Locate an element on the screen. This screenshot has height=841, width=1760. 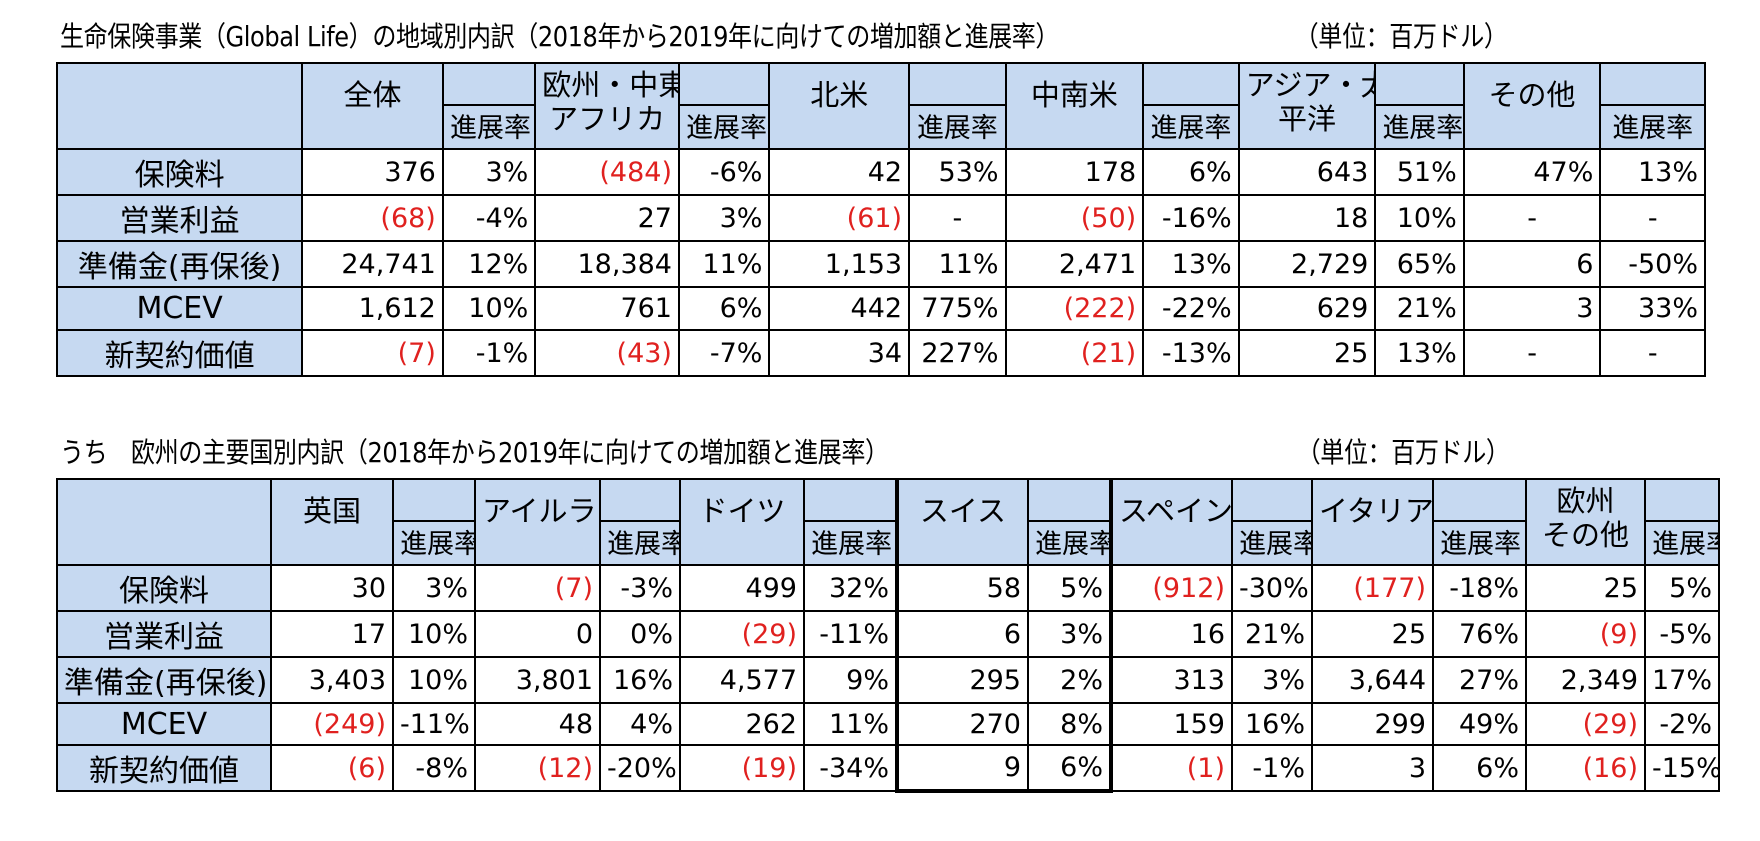
group-header-line1: 欧州 is located at coordinates (1585, 501).